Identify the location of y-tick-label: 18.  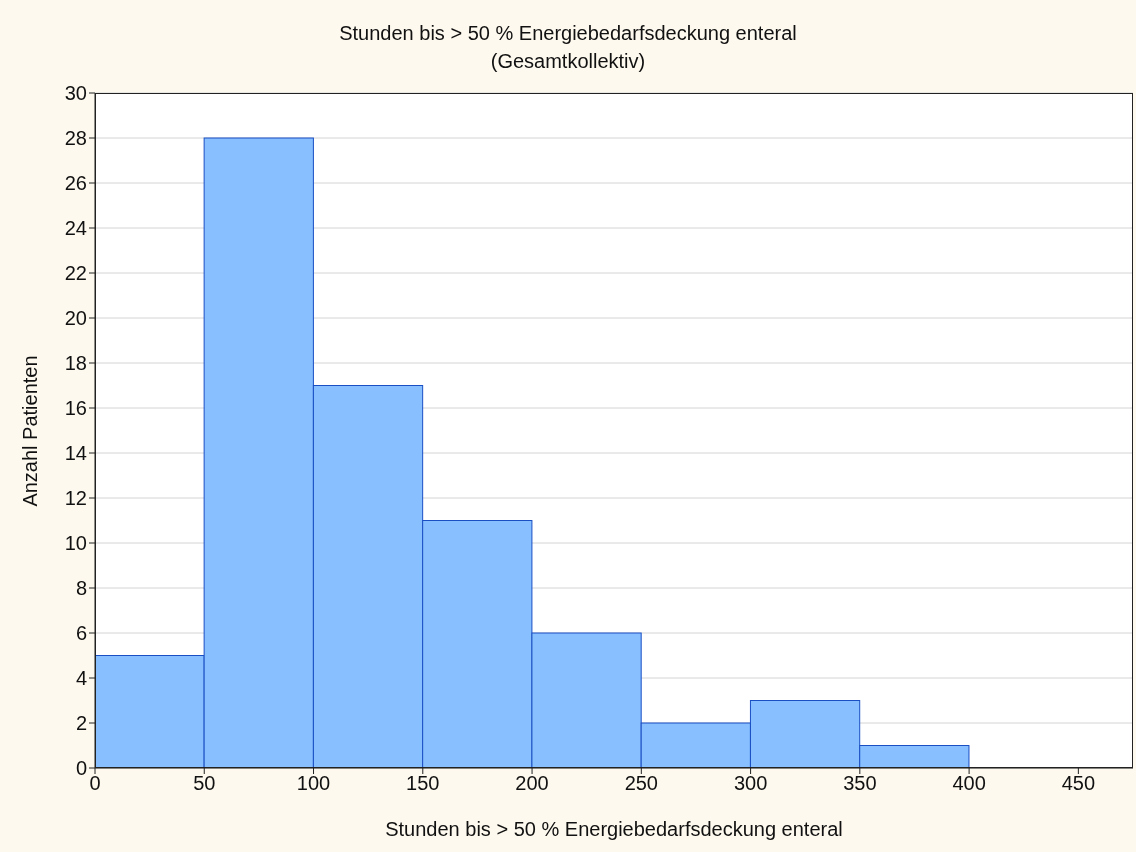
(75, 363).